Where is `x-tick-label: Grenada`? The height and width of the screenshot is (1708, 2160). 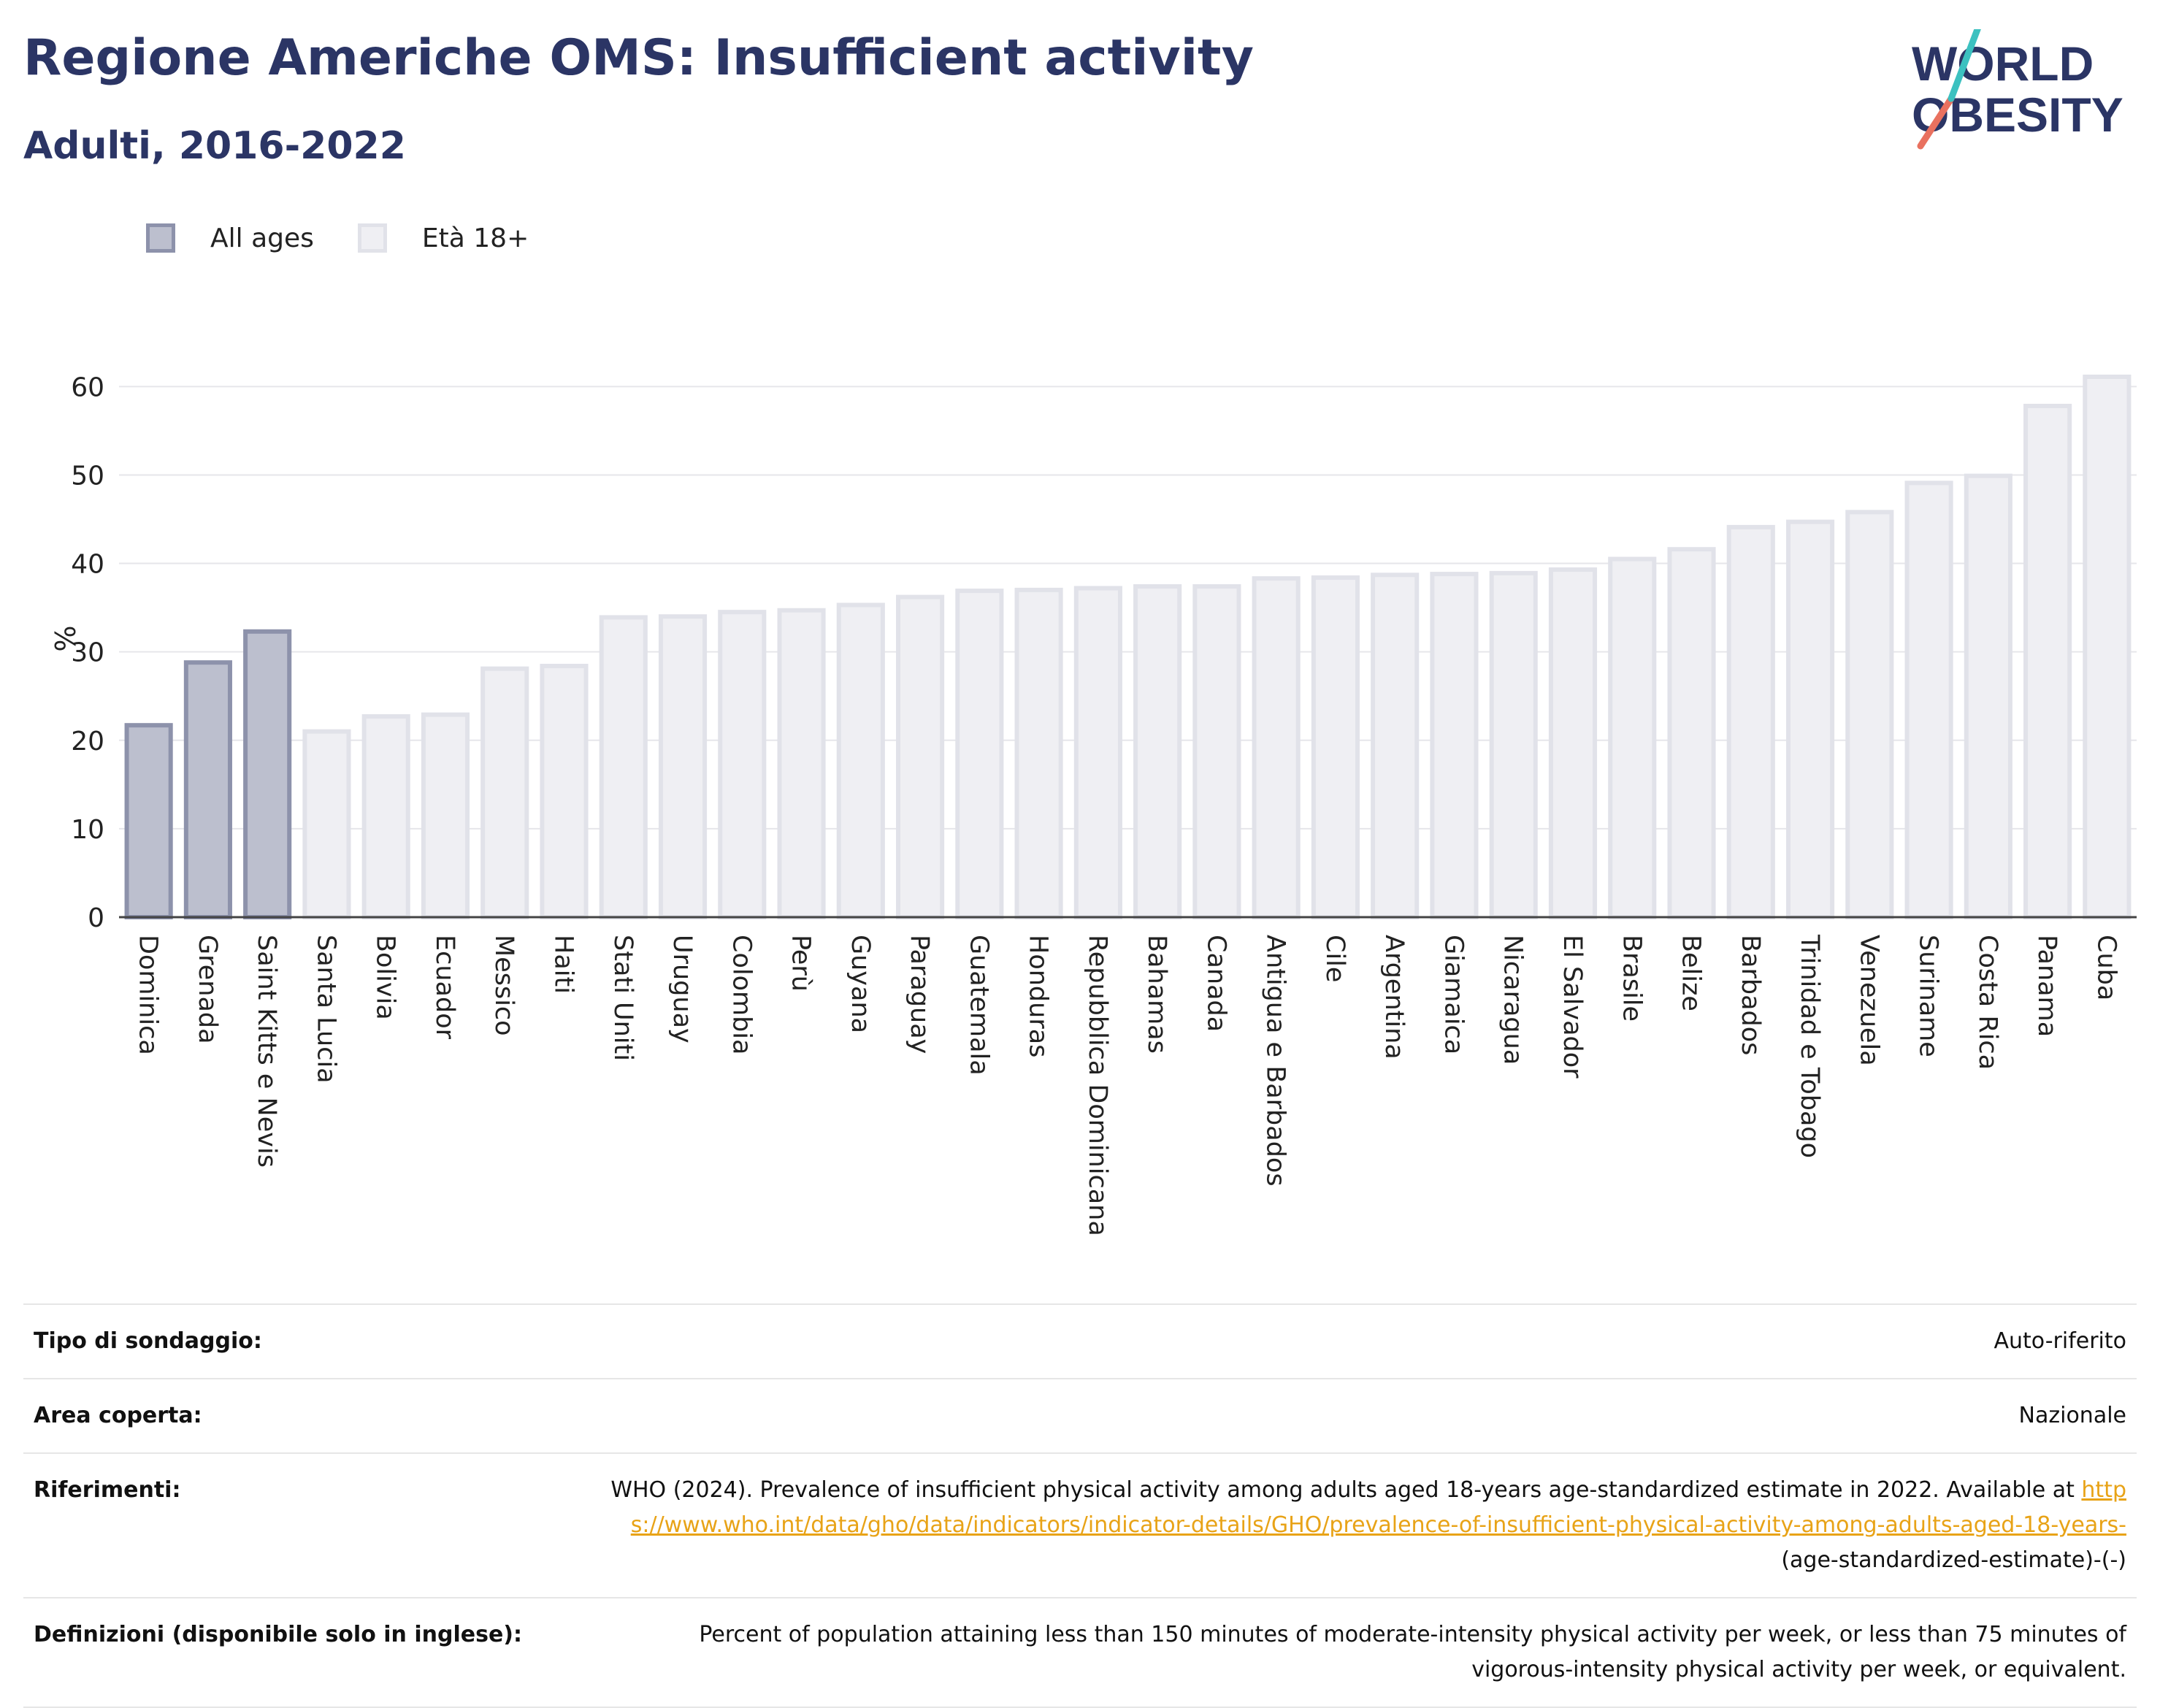
x-tick-label: Grenada is located at coordinates (207, 989).